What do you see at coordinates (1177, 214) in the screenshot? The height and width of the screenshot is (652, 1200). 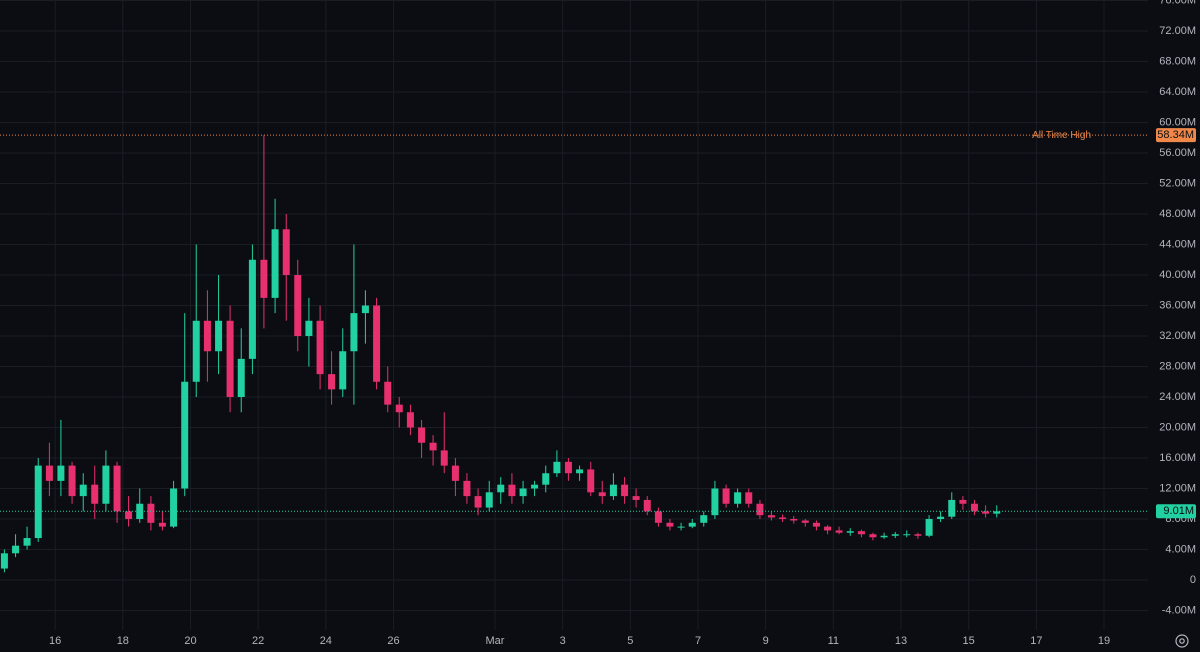 I see `y-tick-label: 48.00M` at bounding box center [1177, 214].